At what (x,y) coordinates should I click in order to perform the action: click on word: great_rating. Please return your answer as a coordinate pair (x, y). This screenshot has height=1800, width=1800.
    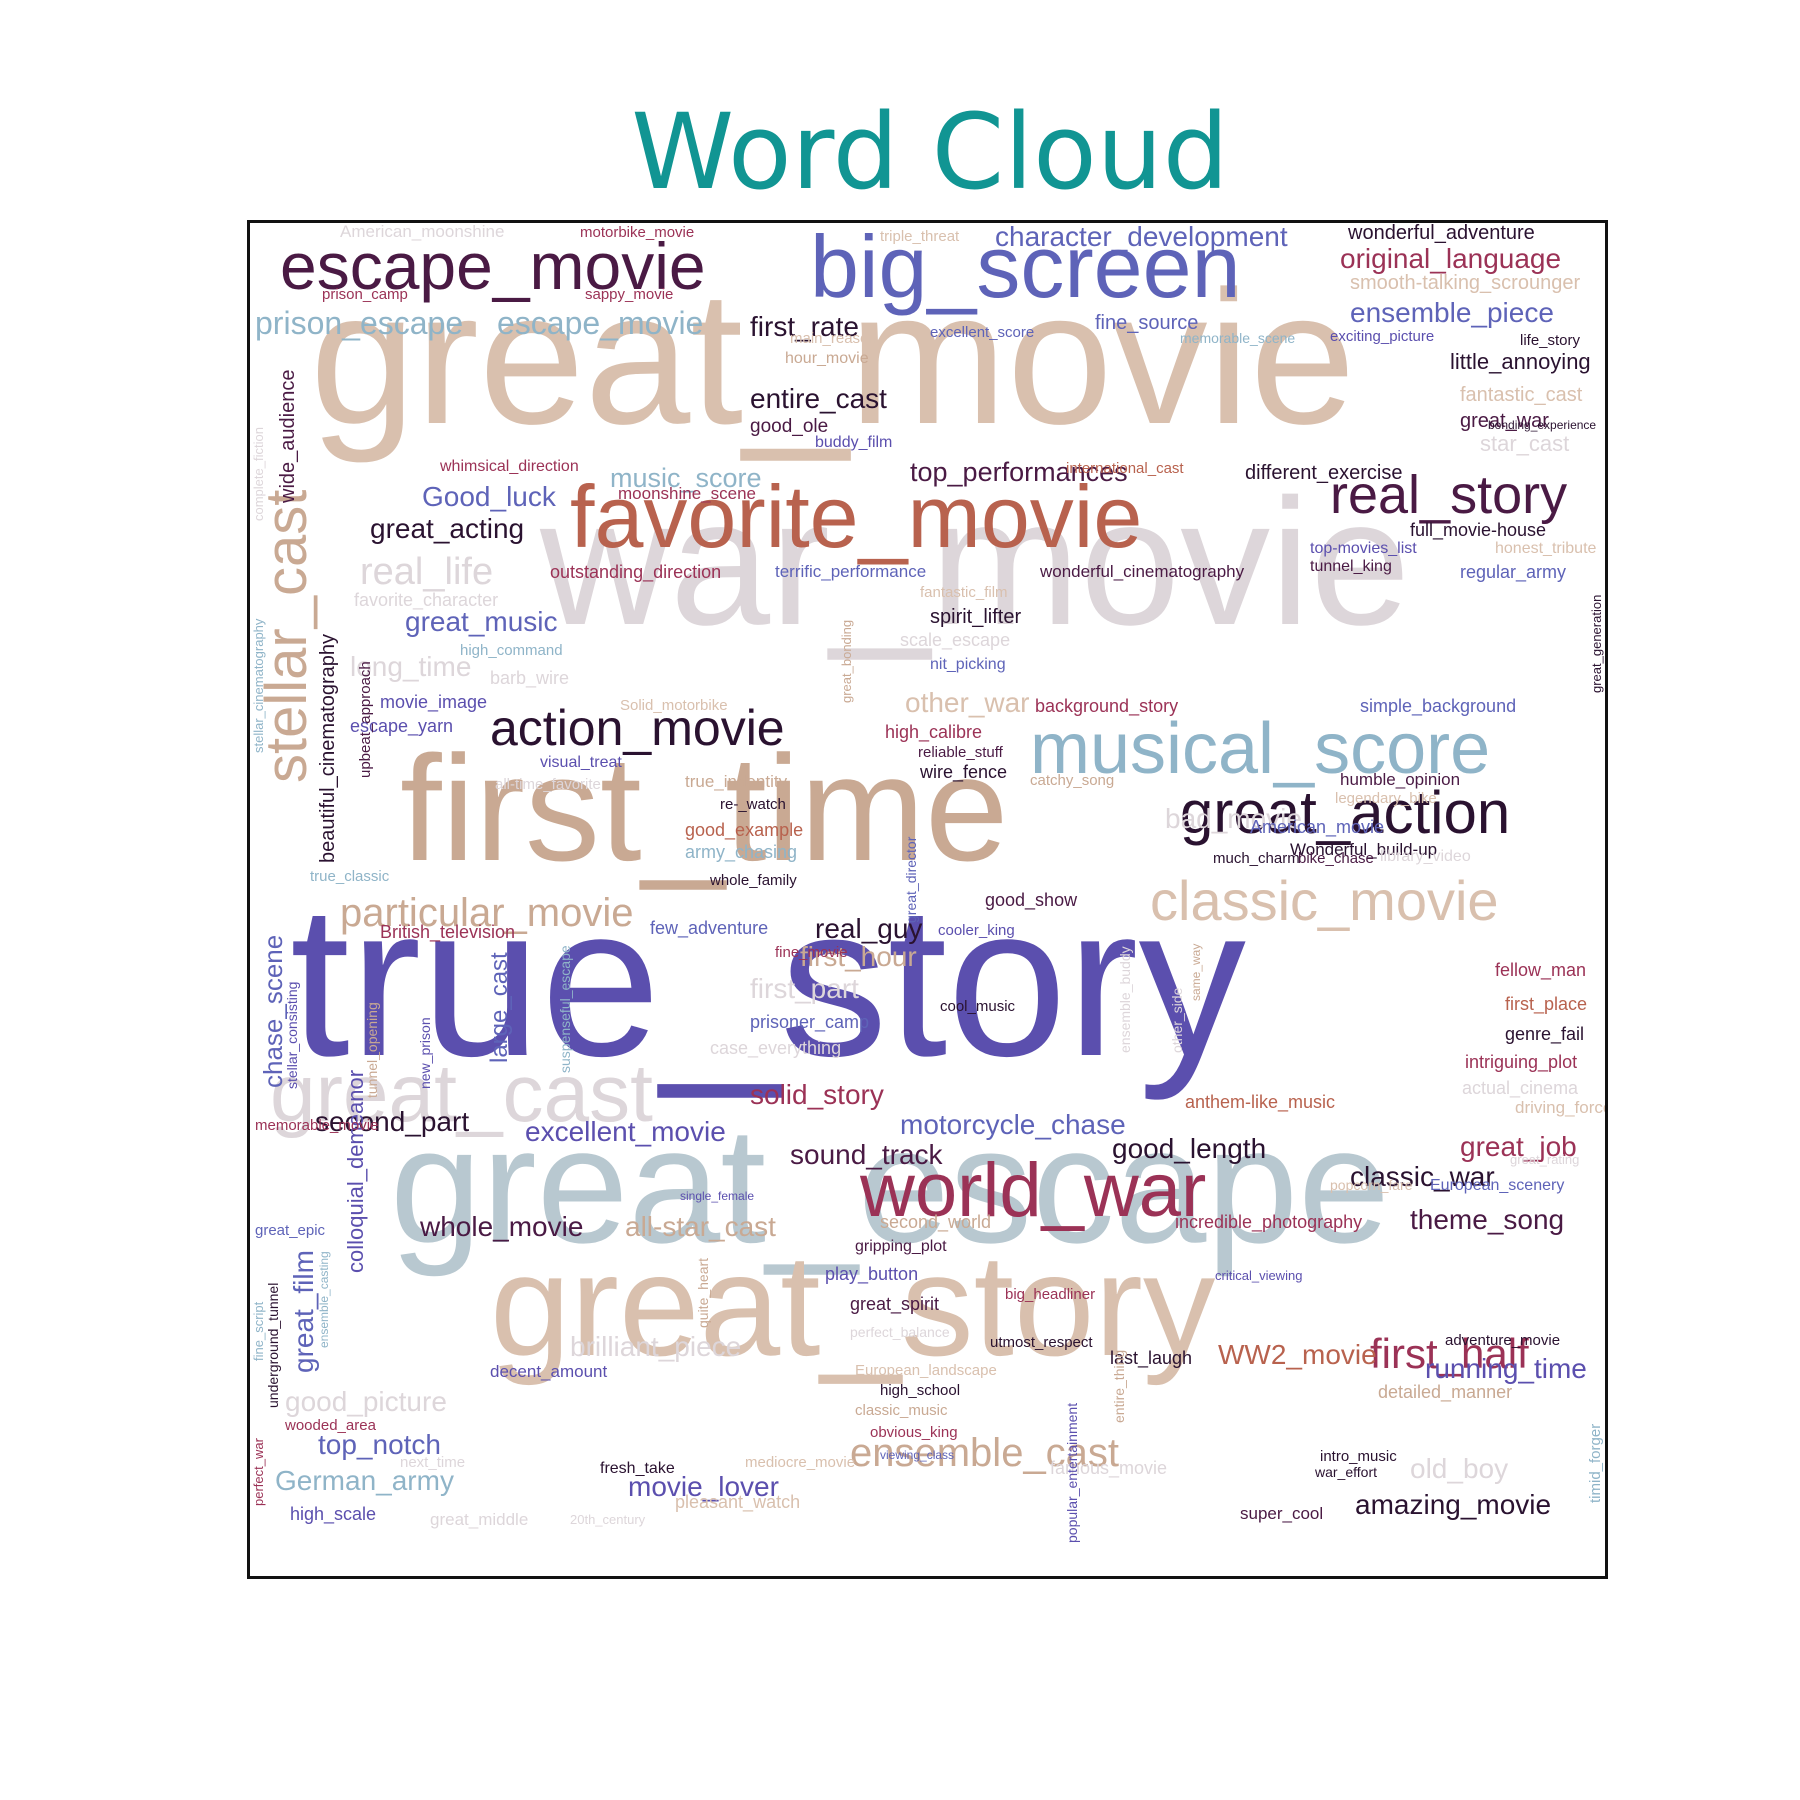
    Looking at the image, I should click on (1545, 1159).